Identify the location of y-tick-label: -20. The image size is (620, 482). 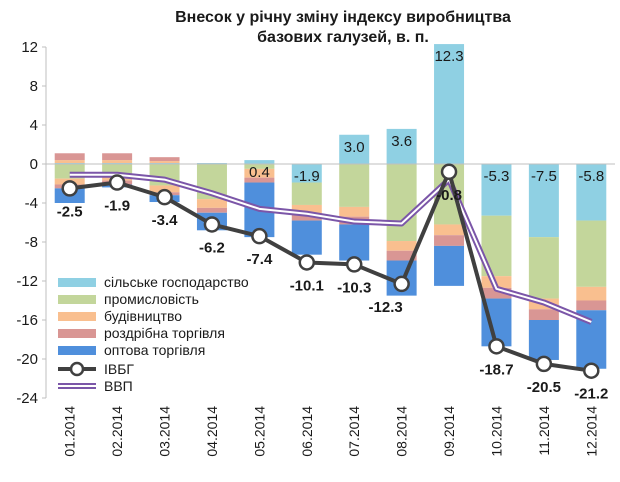
(27, 359).